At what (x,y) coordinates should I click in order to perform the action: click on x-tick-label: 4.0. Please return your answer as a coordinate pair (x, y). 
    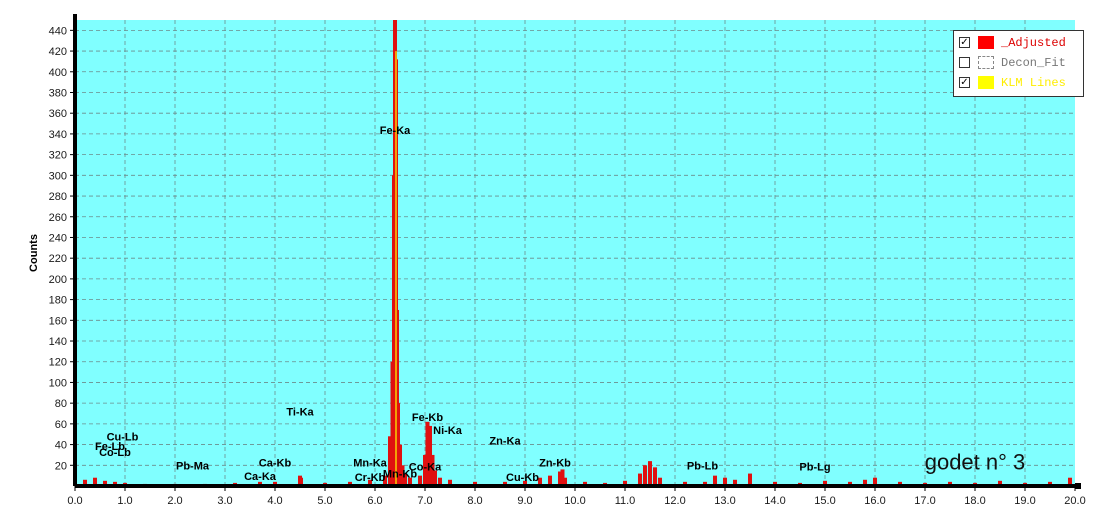
    Looking at the image, I should click on (274, 501).